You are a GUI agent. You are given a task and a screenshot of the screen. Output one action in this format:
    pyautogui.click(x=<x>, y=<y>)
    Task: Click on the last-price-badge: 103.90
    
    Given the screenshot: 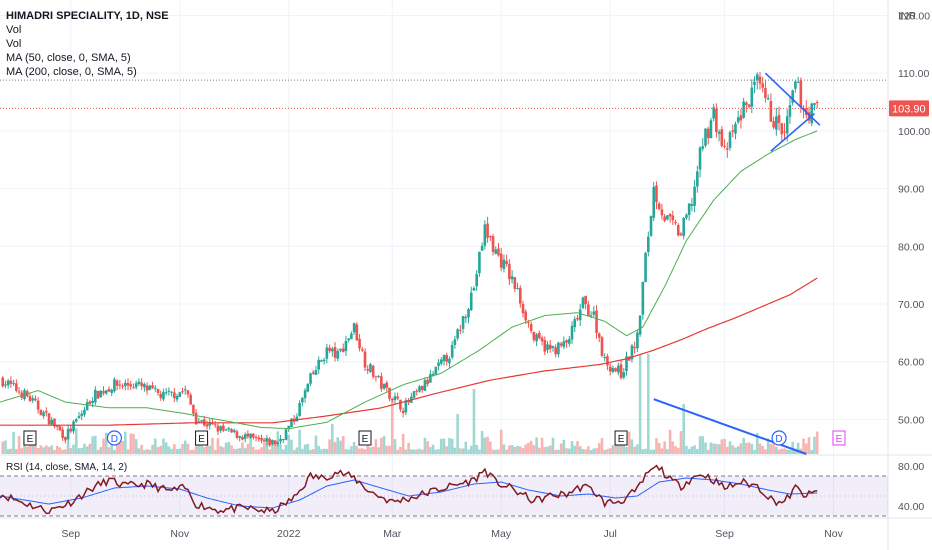 What is the action you would take?
    pyautogui.click(x=909, y=108)
    